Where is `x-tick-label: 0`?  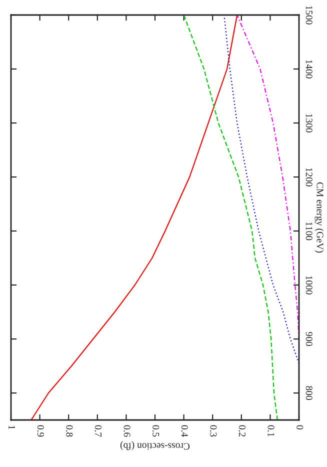 x-tick-label: 0 is located at coordinates (300, 427).